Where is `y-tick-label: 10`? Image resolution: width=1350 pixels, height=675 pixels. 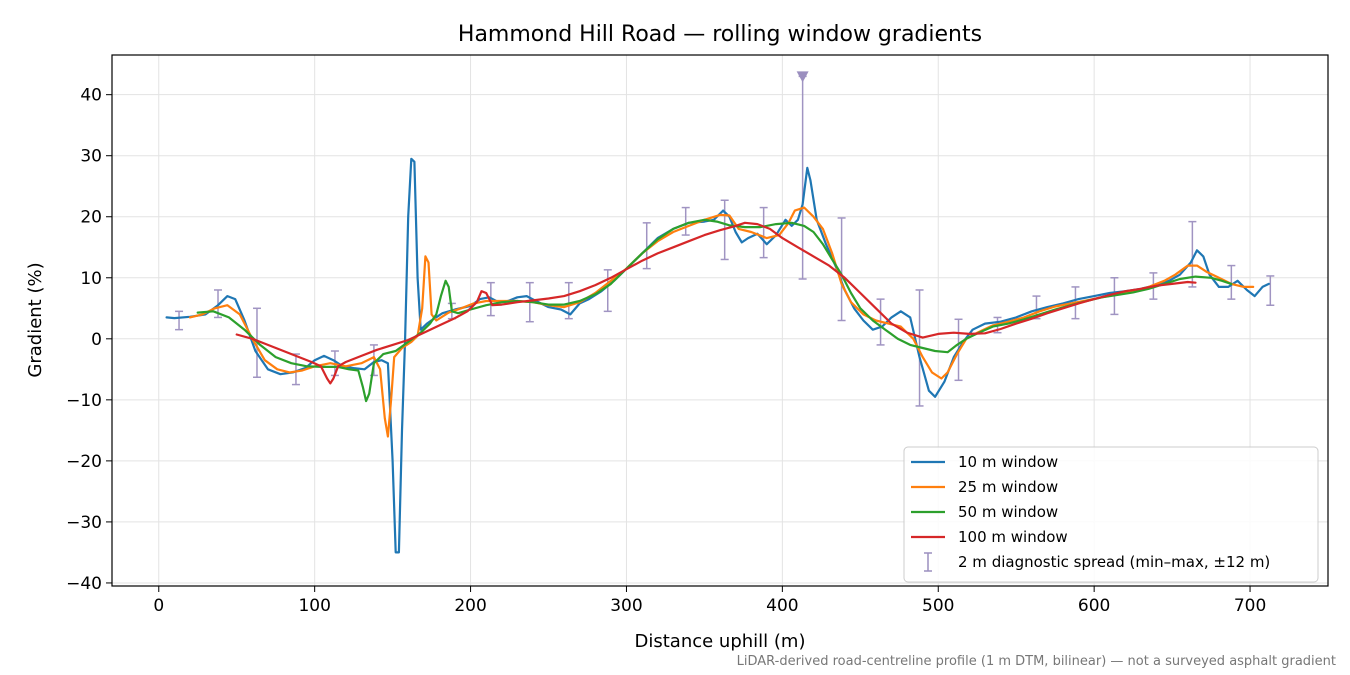
y-tick-label: 10 is located at coordinates (91, 279).